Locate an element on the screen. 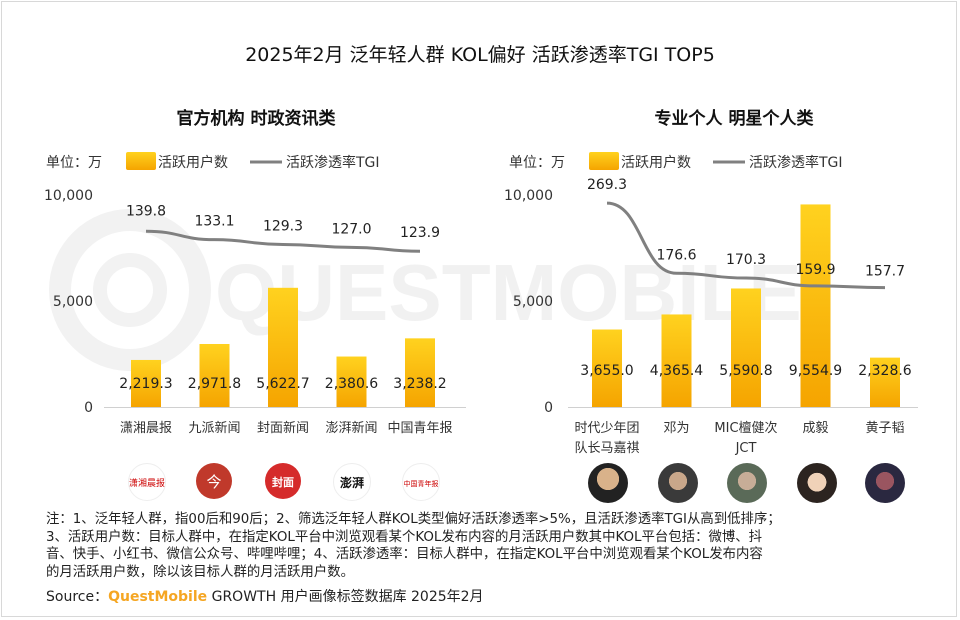 The height and width of the screenshot is (620, 960). bar-value-label: 2,380.6 is located at coordinates (352, 384).